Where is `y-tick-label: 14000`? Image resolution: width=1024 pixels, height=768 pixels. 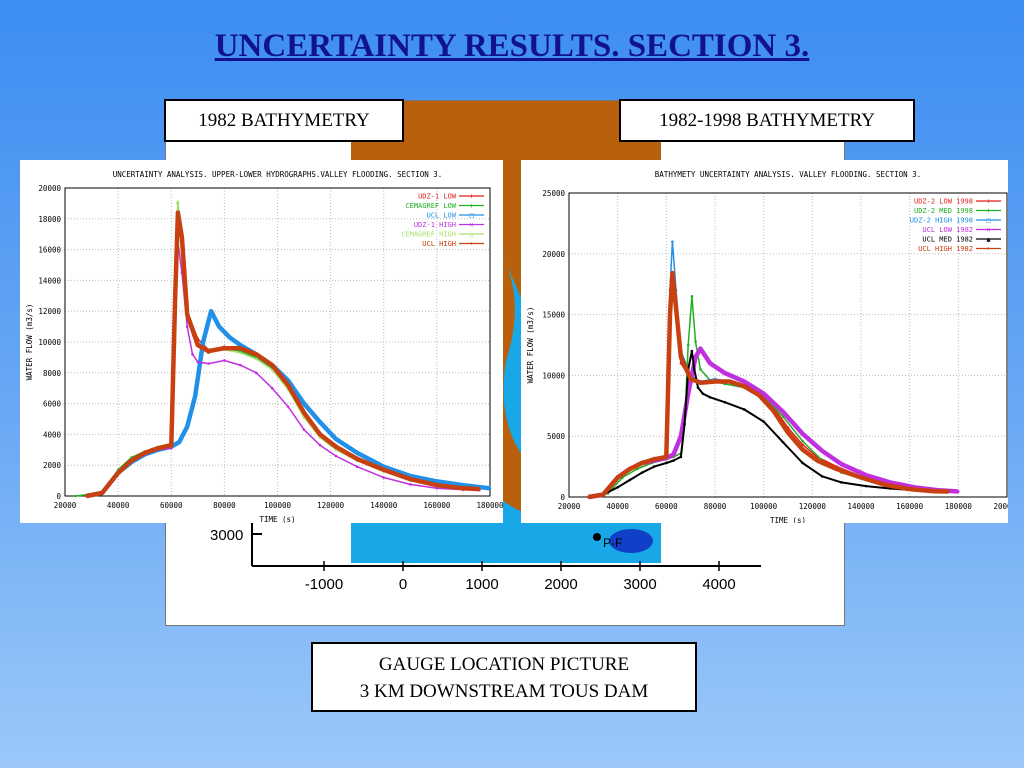 y-tick-label: 14000 is located at coordinates (49, 280).